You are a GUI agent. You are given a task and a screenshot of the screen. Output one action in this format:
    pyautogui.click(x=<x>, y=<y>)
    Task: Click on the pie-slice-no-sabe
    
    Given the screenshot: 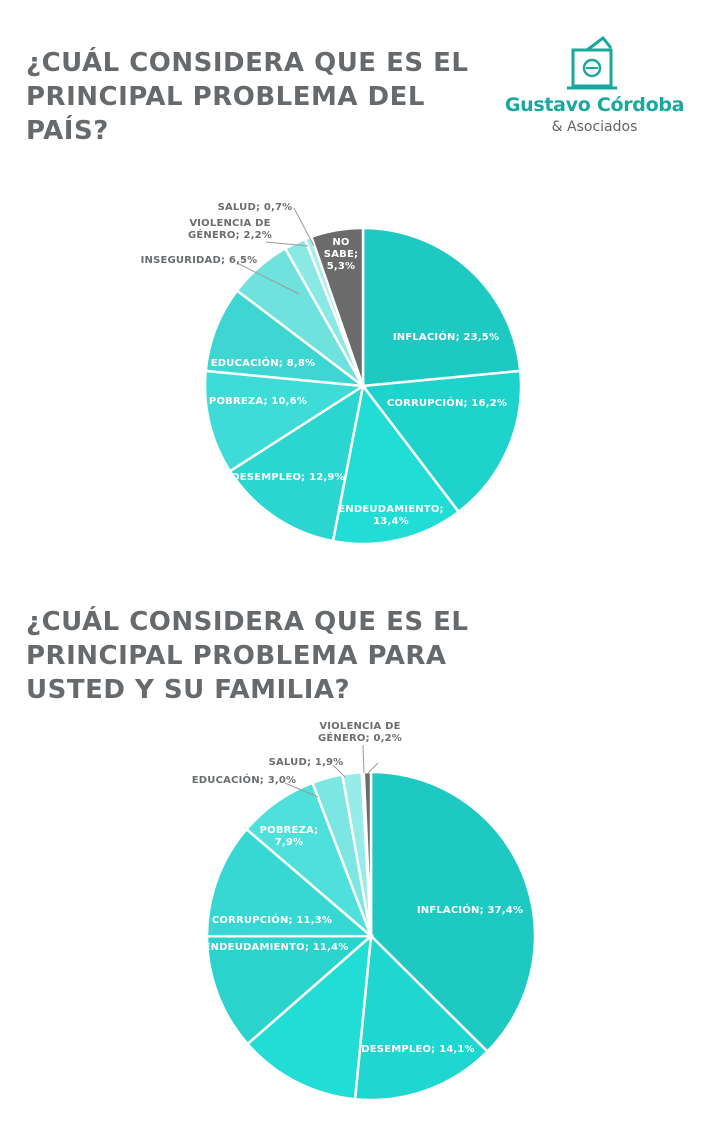 What is the action you would take?
    pyautogui.click(x=337, y=306)
    